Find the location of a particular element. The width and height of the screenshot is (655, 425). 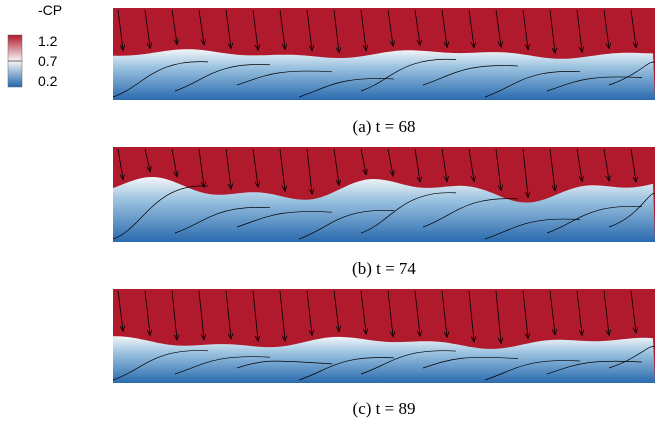

colorbar-tick: 0.7 is located at coordinates (48, 61).